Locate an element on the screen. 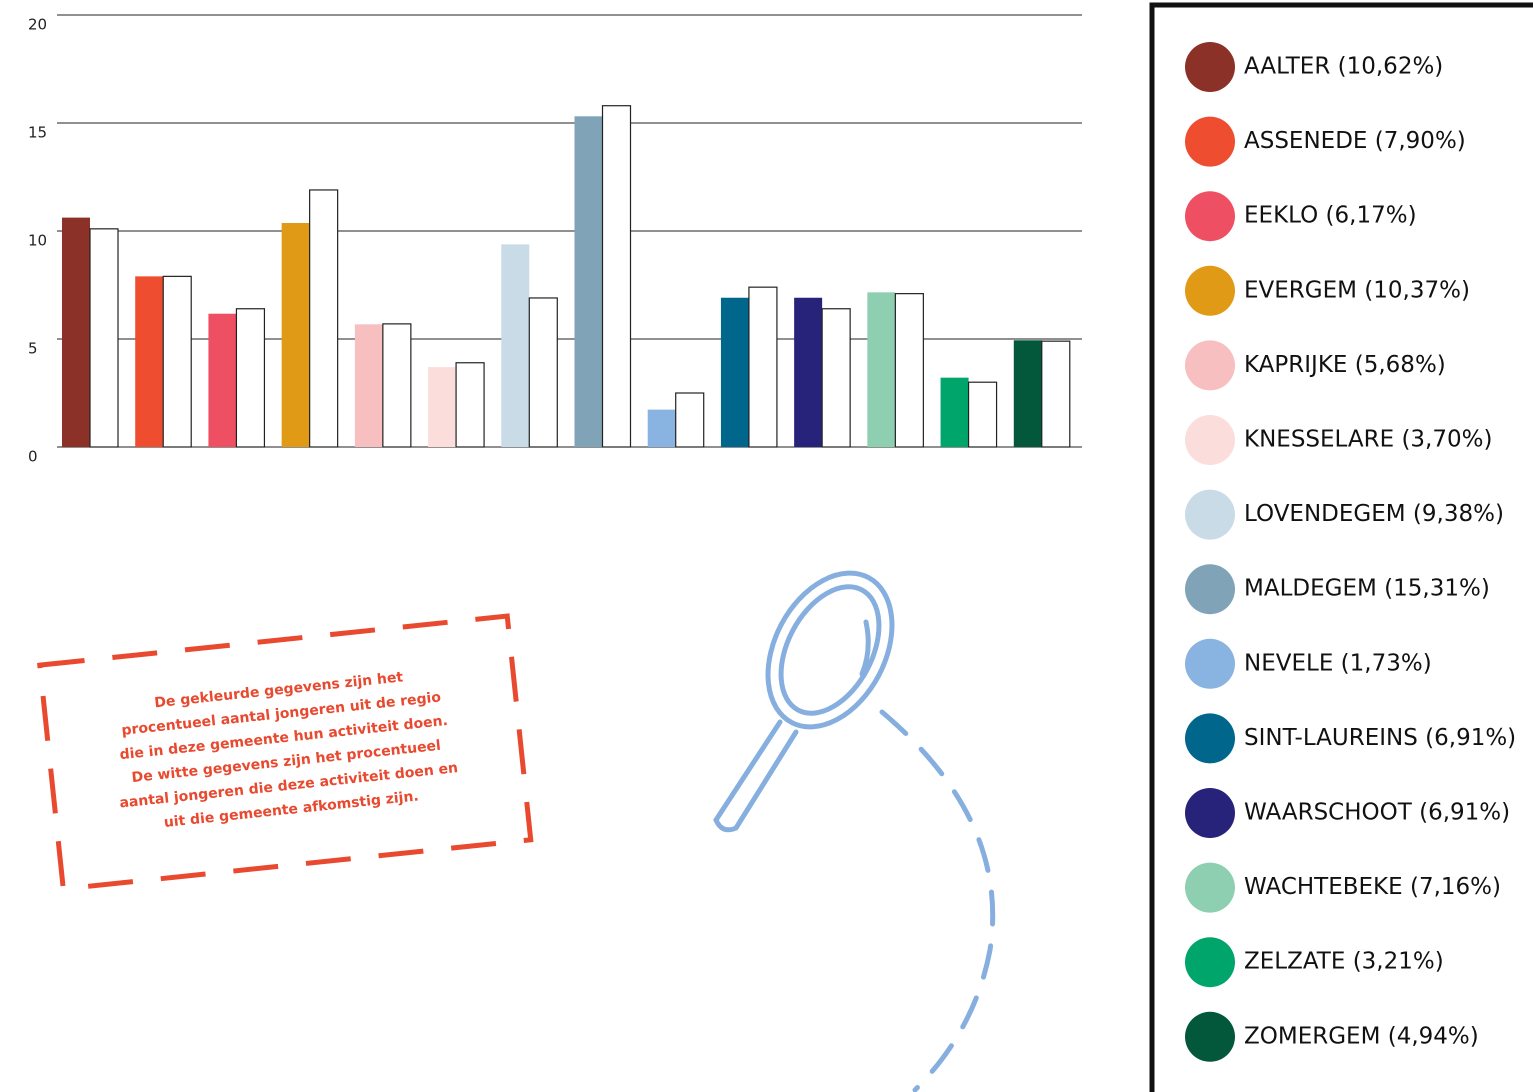 The height and width of the screenshot is (1092, 1533). legend-label: KAPRIJKE (5,68%) is located at coordinates (1345, 365).